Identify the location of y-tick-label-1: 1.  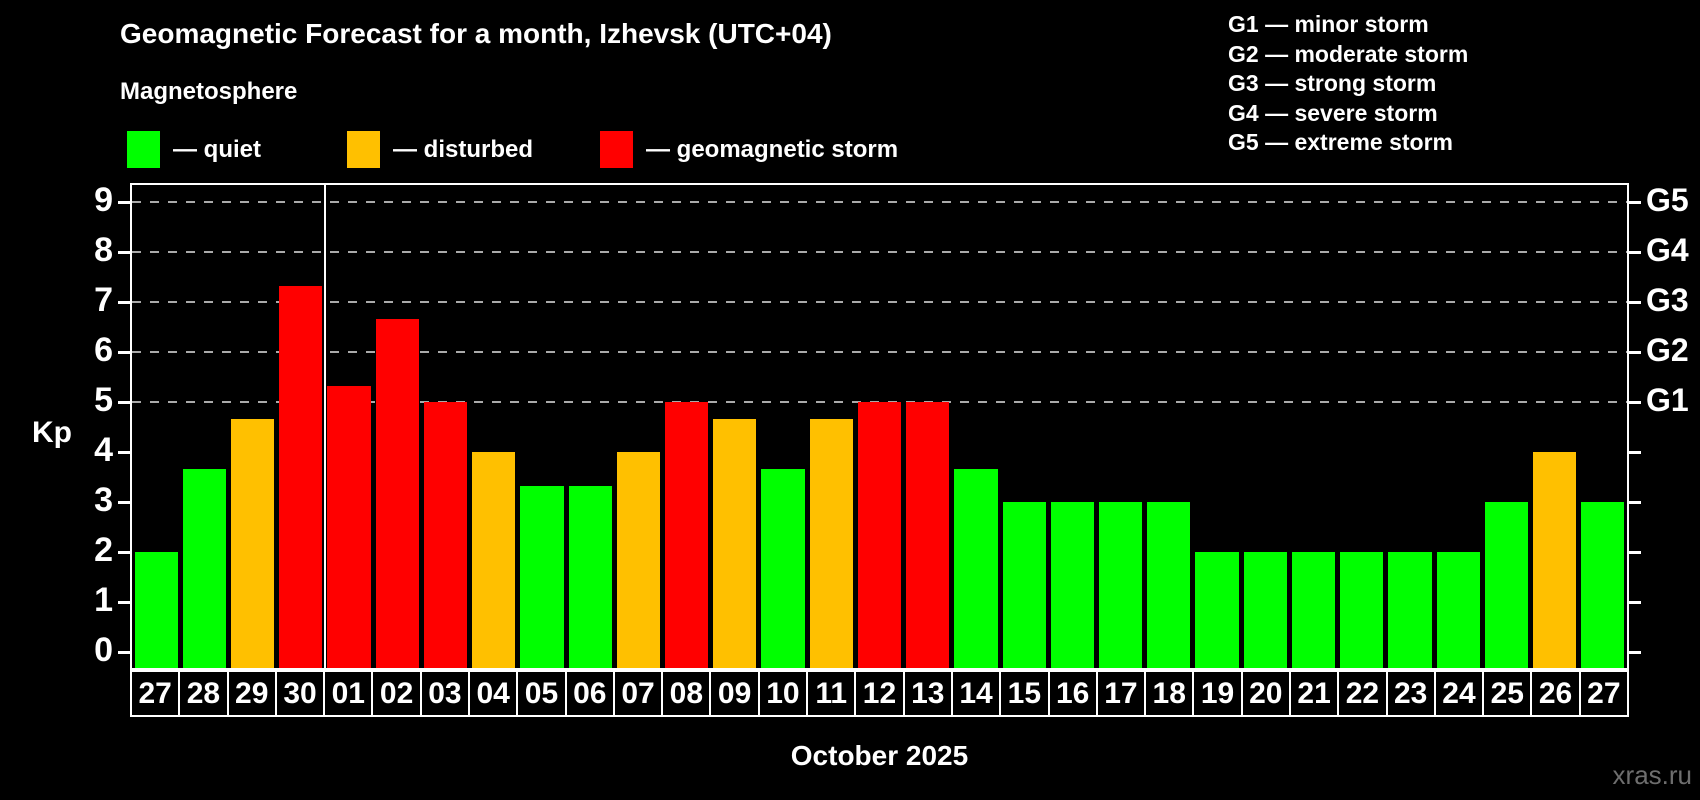
(103, 600).